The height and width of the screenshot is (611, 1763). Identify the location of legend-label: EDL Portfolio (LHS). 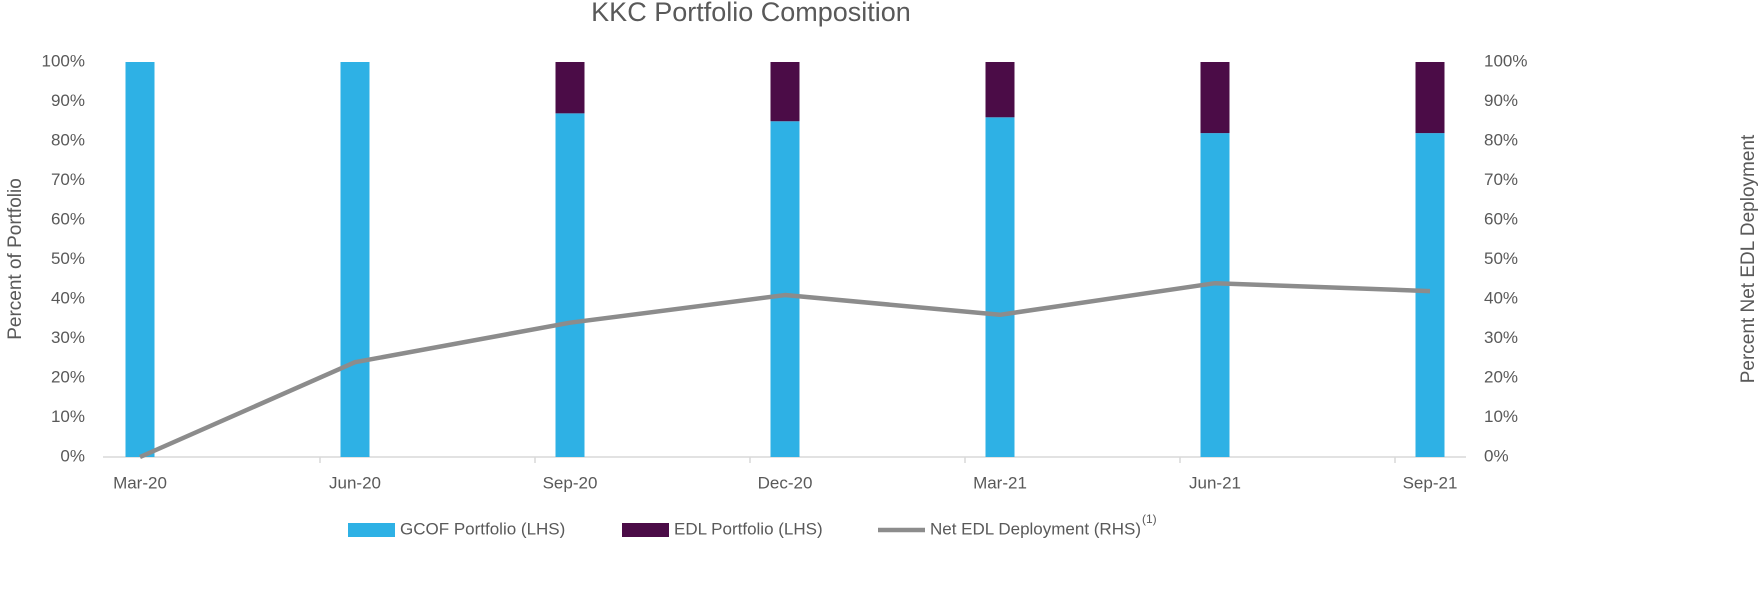
(748, 528).